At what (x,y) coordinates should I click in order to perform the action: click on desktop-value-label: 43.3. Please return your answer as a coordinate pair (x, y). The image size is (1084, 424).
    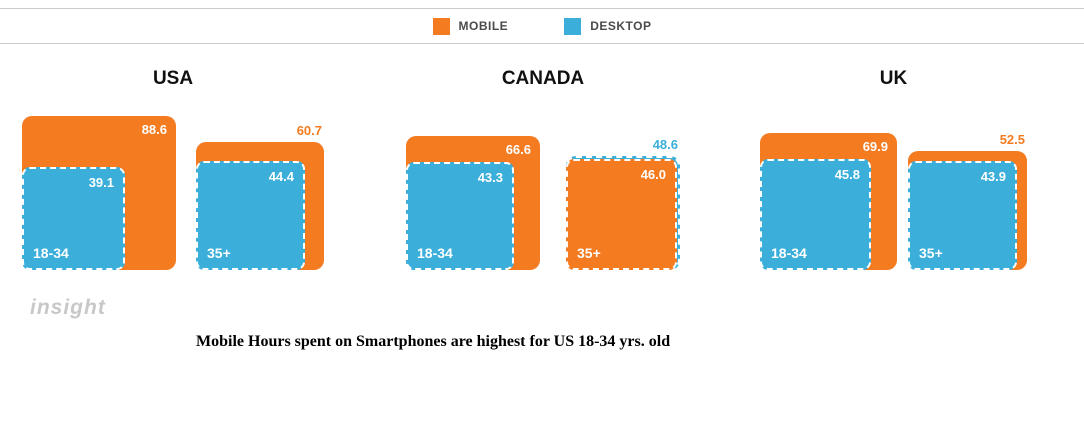
    Looking at the image, I should click on (490, 177).